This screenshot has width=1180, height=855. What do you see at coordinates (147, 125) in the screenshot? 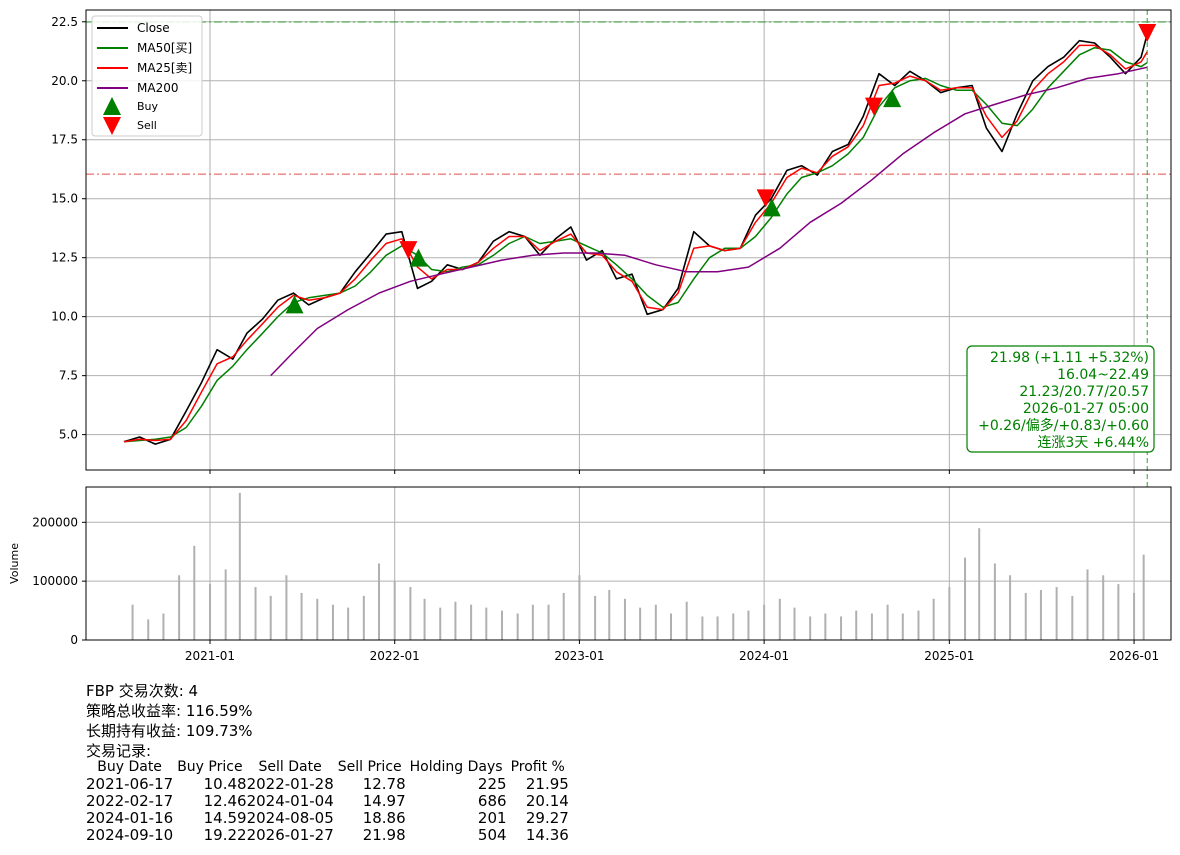
I see `legend-label: Sell` at bounding box center [147, 125].